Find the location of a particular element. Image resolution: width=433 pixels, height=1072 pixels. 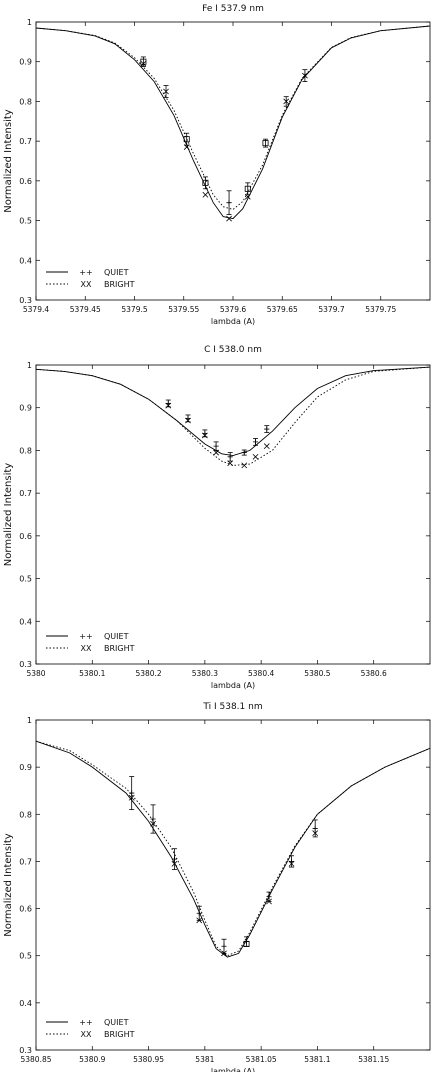

x-tick-label: 5380.95 is located at coordinates (148, 1059).